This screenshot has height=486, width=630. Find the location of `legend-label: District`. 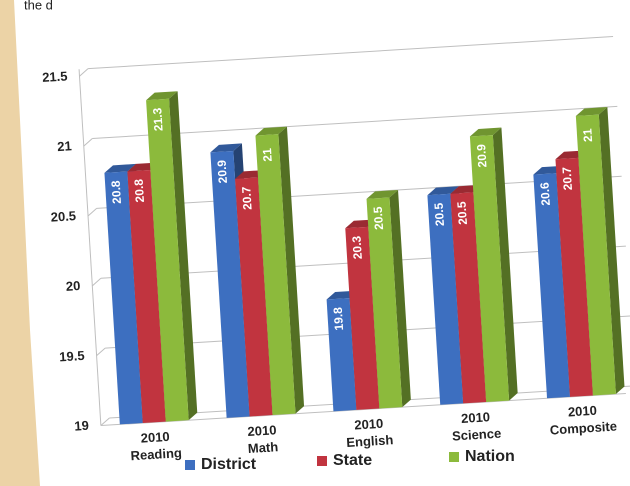

legend-label: District is located at coordinates (229, 464).